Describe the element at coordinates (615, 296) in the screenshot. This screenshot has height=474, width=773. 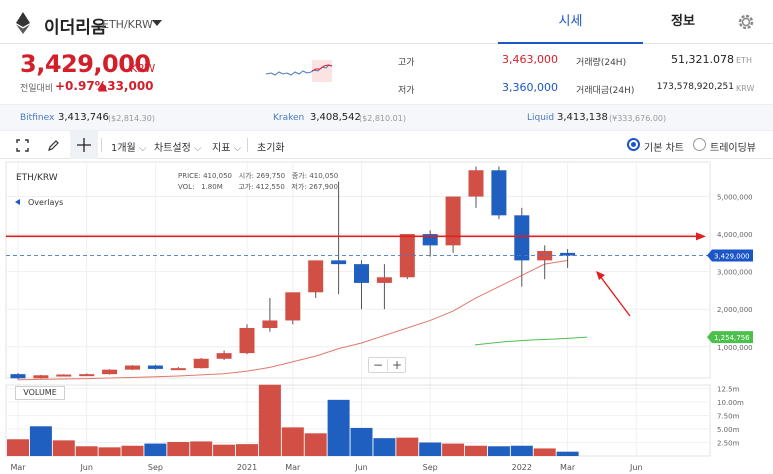
I see `pointer-annotation-arrow` at that location.